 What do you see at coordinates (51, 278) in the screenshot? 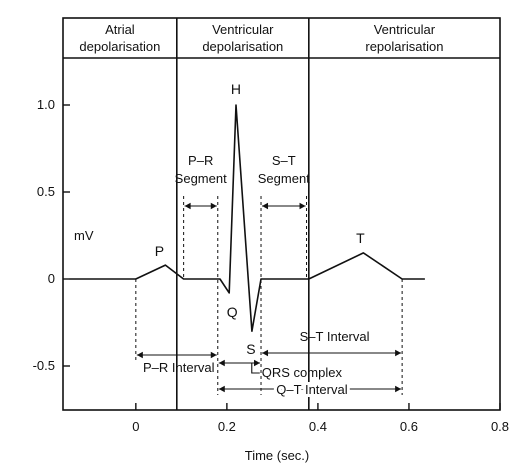
I see `y-tick-label: 0` at bounding box center [51, 278].